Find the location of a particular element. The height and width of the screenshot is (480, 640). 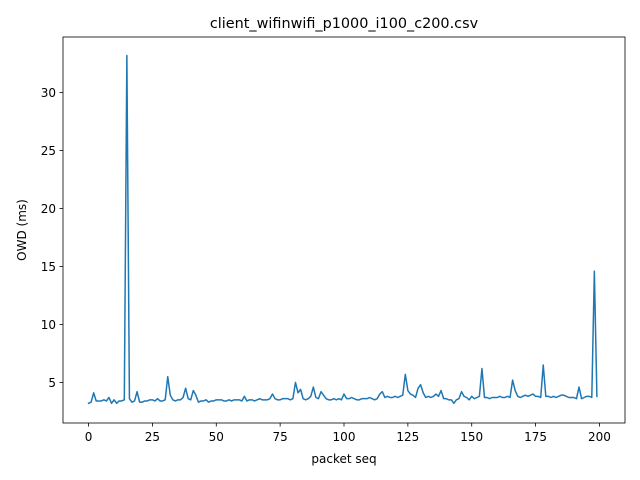

y-tick-label: 10 is located at coordinates (48, 325).